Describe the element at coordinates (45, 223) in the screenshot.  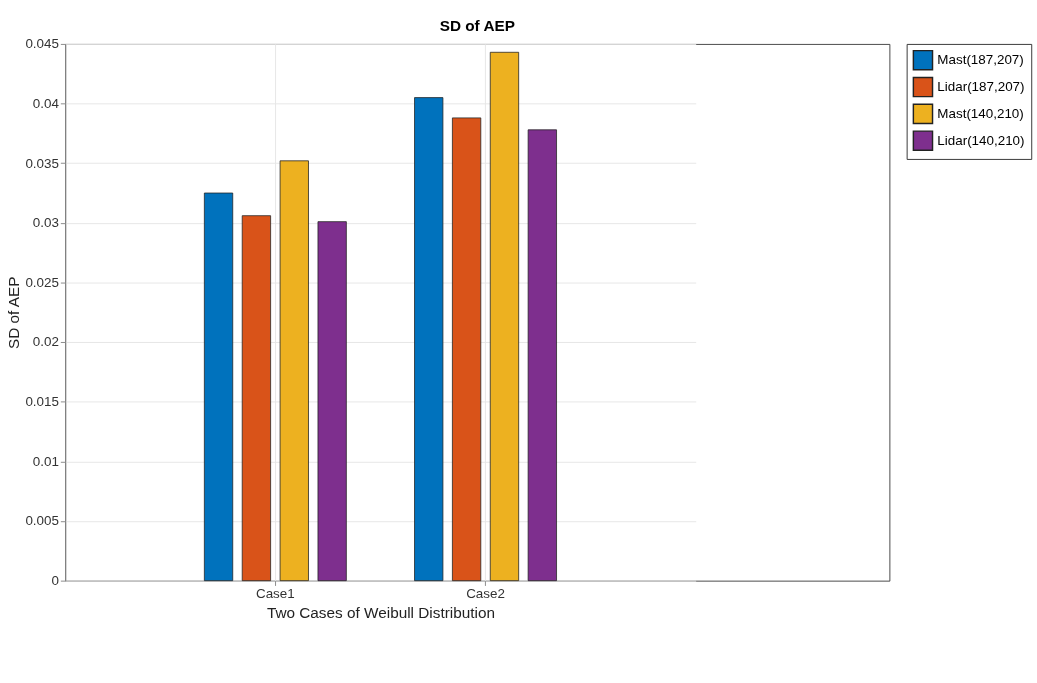
I see `y-tick-label: 0.03` at that location.